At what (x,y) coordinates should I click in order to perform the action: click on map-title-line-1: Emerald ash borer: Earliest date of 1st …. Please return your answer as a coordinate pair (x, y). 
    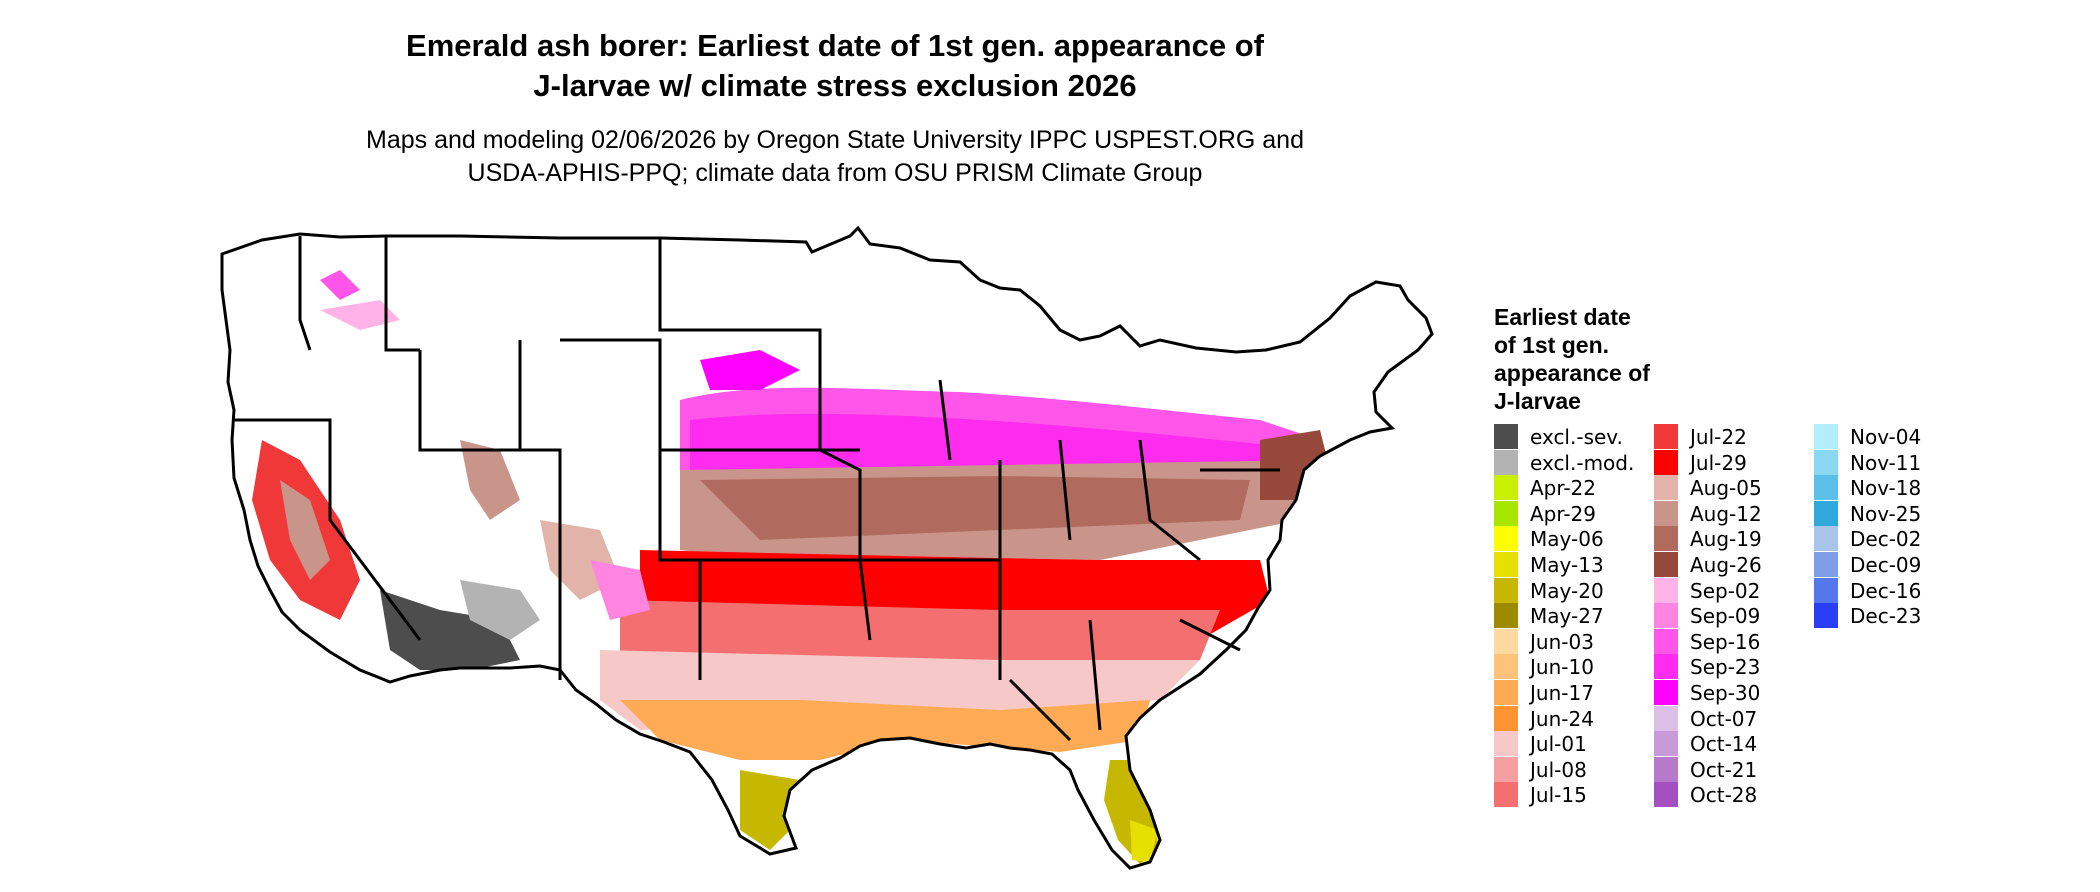
    Looking at the image, I should click on (835, 45).